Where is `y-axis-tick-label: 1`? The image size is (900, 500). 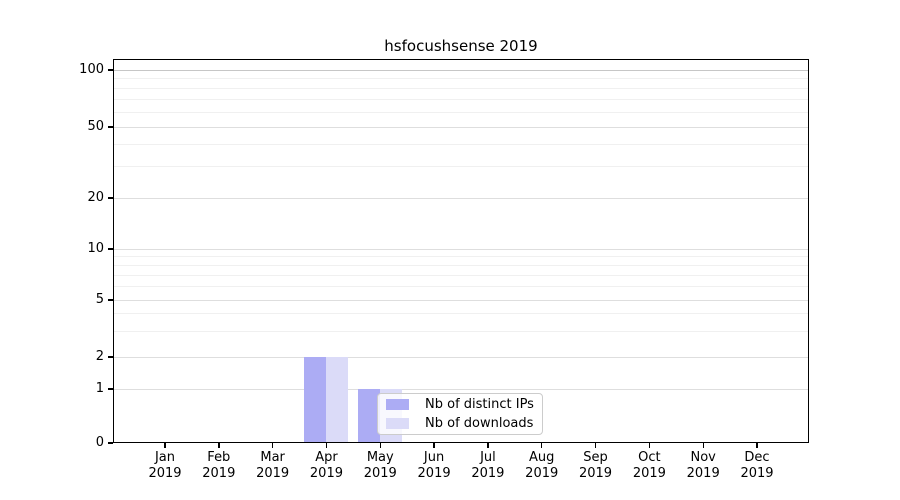 y-axis-tick-label: 1 is located at coordinates (99, 388).